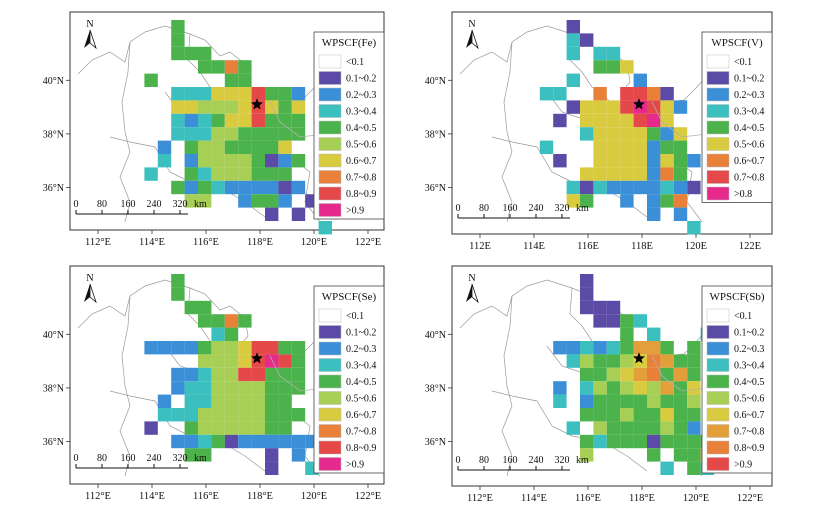  Describe the element at coordinates (361, 145) in the screenshot. I see `legend-label: 0.5~0.6` at that location.